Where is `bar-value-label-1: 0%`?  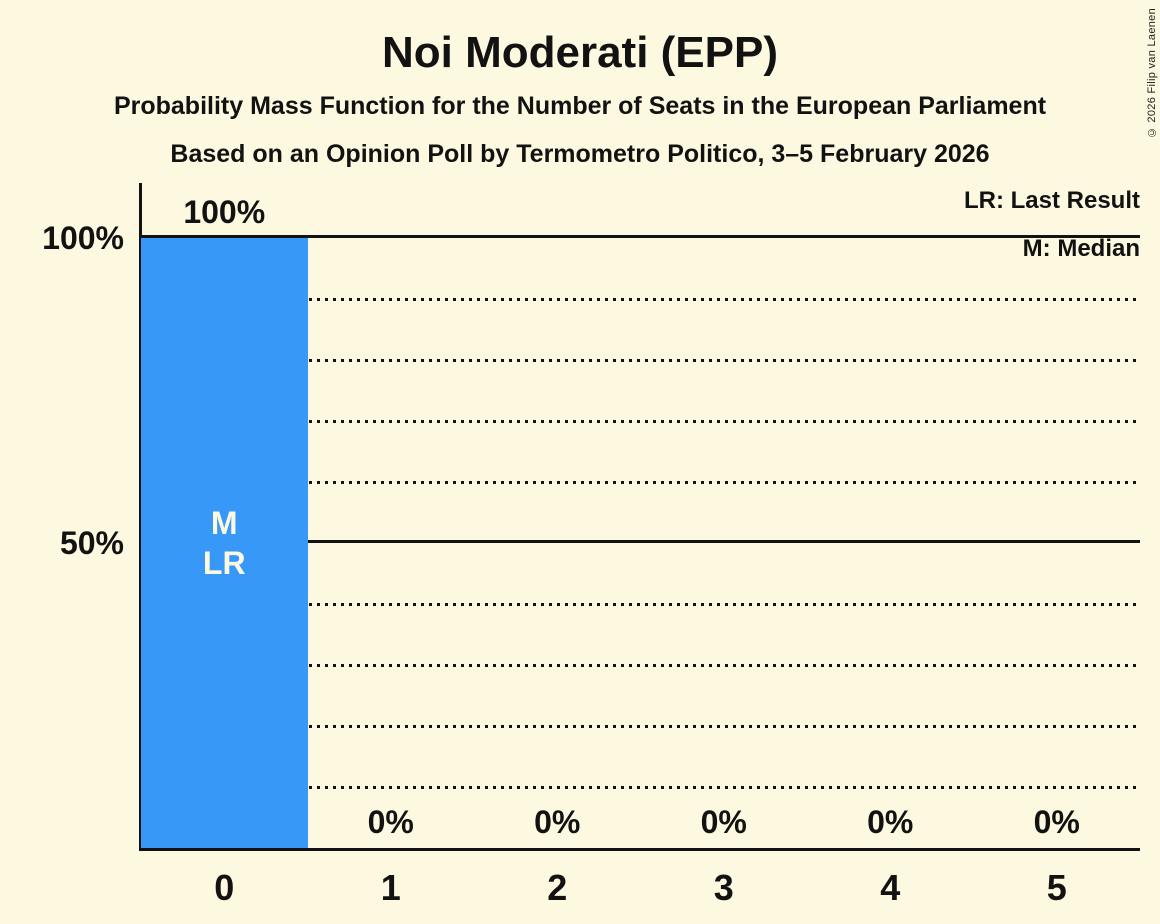
bar-value-label-1: 0% is located at coordinates (390, 822).